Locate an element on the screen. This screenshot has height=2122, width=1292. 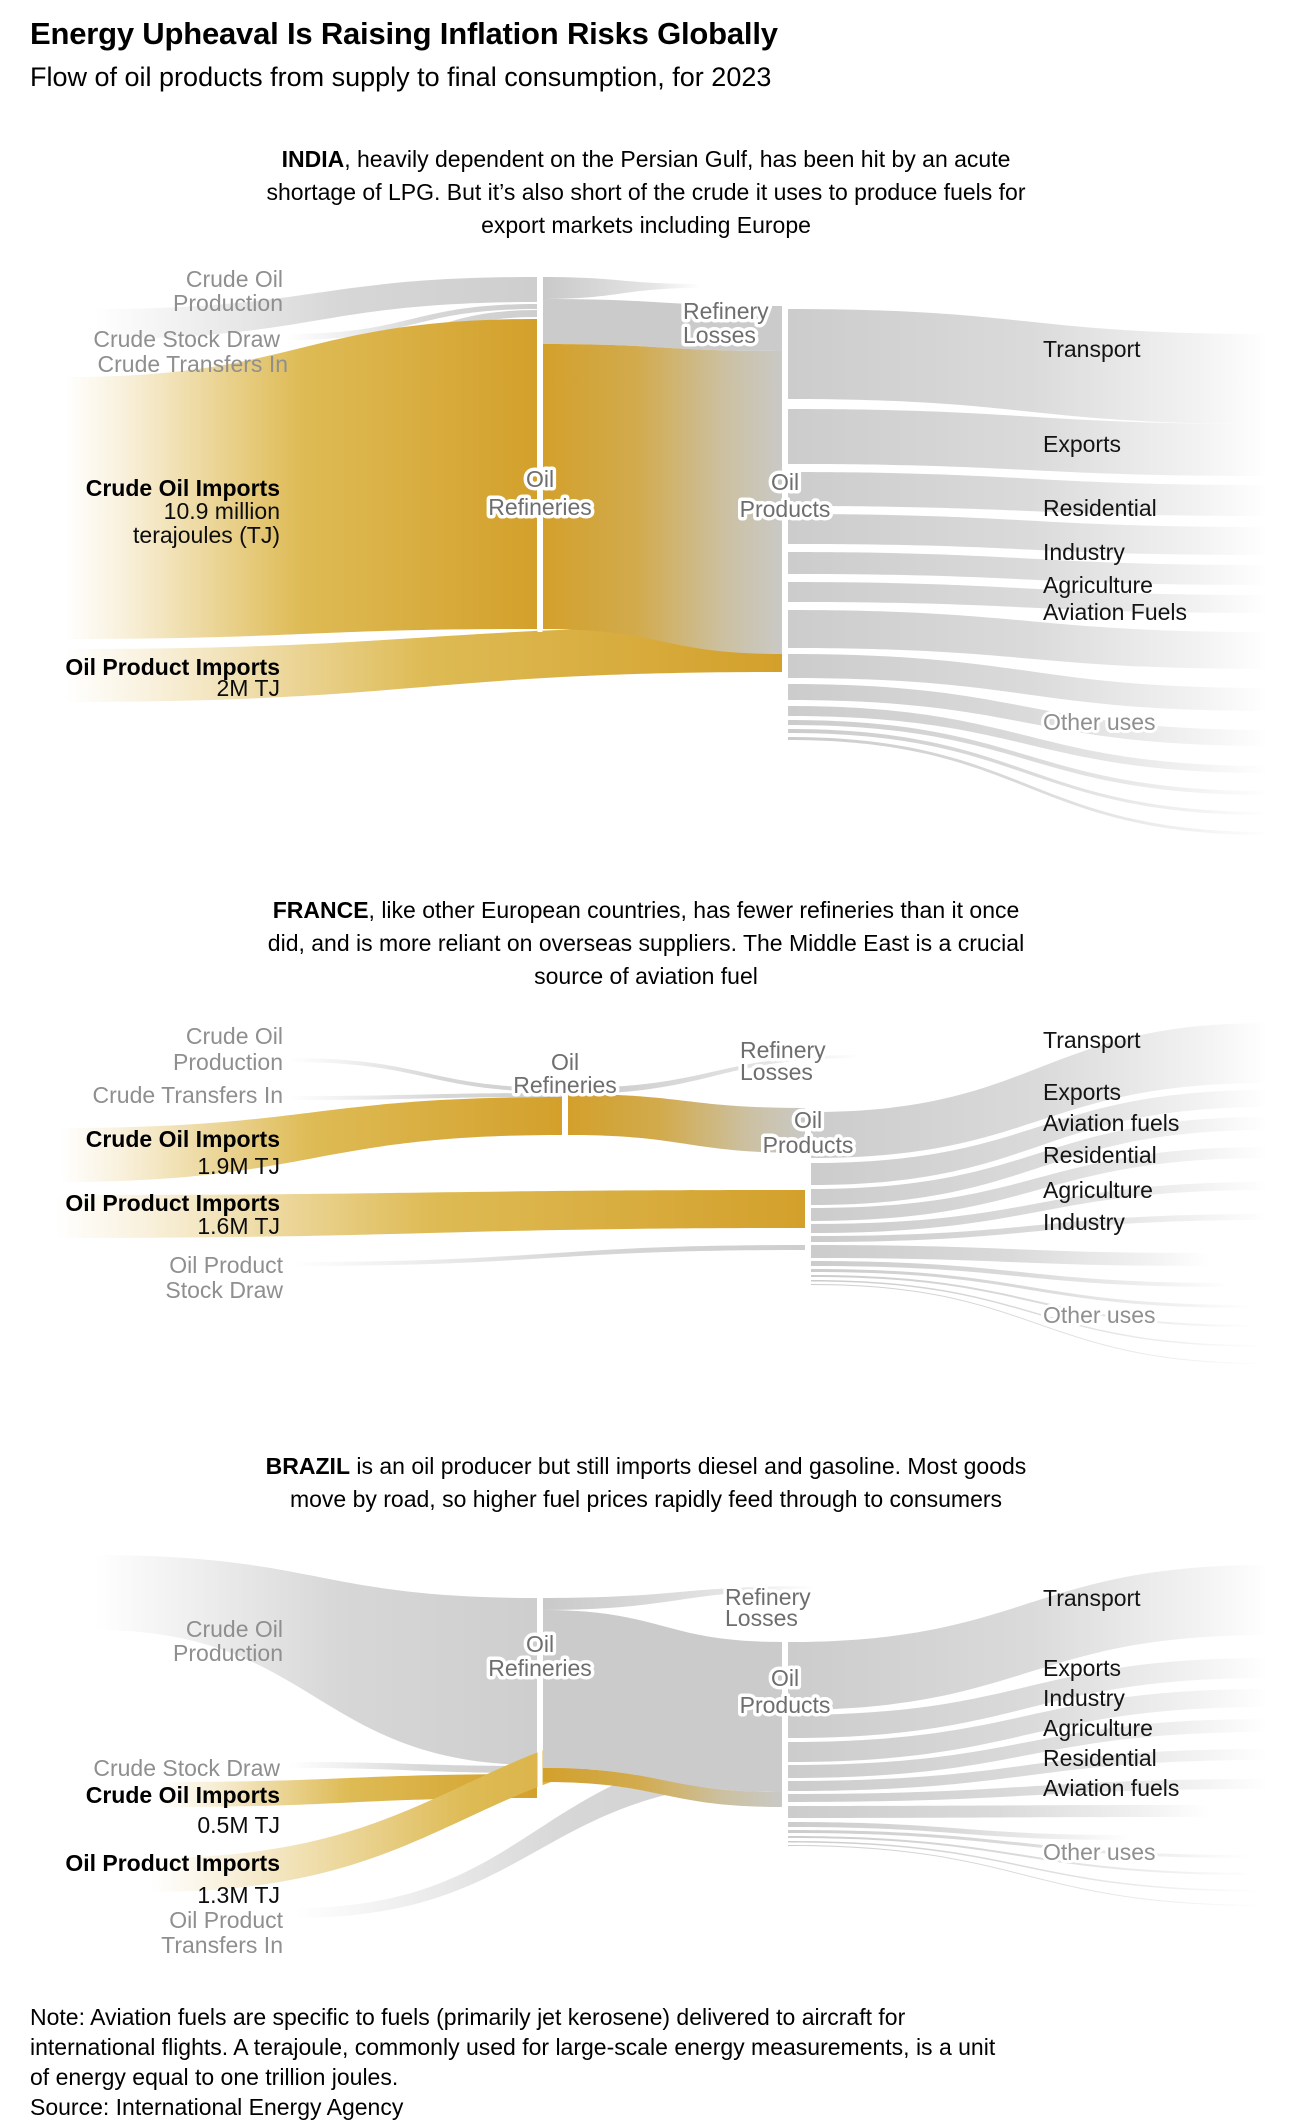
source-value: 0.5M TJ is located at coordinates (238, 1825).